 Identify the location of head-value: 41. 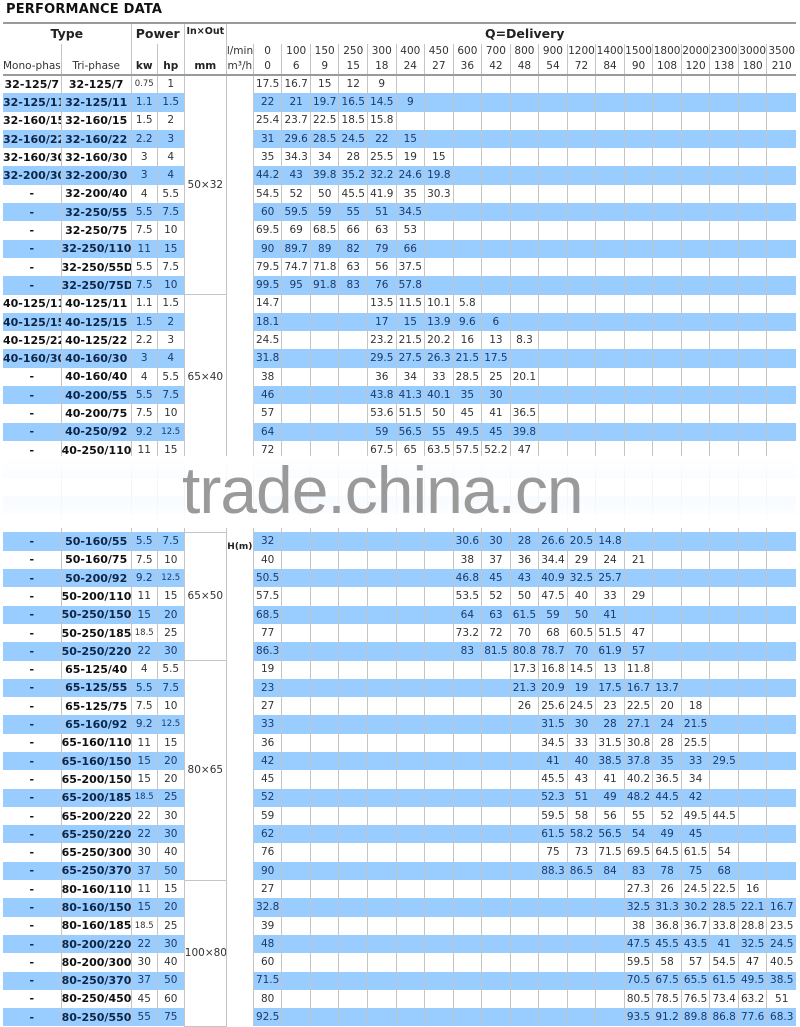
(496, 413).